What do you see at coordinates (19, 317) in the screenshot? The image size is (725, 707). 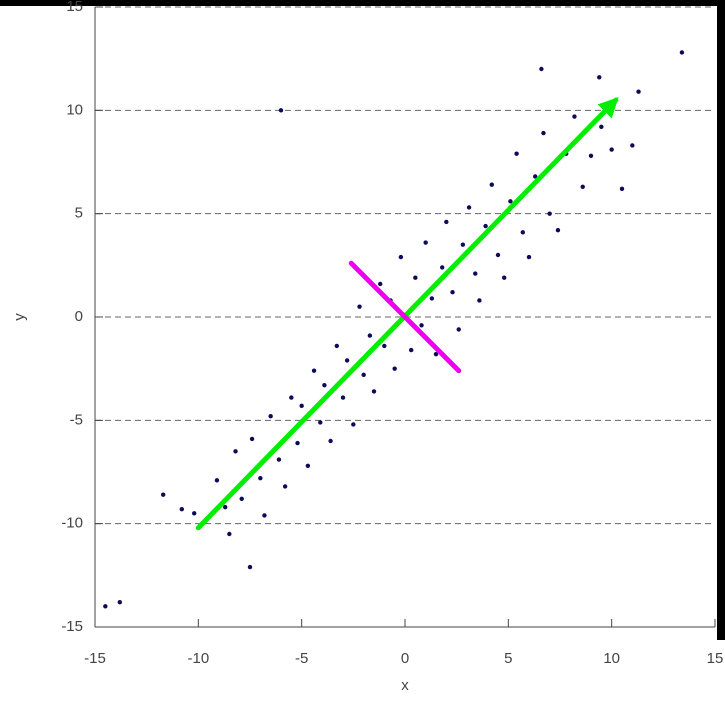 I see `y-axis-label: y` at bounding box center [19, 317].